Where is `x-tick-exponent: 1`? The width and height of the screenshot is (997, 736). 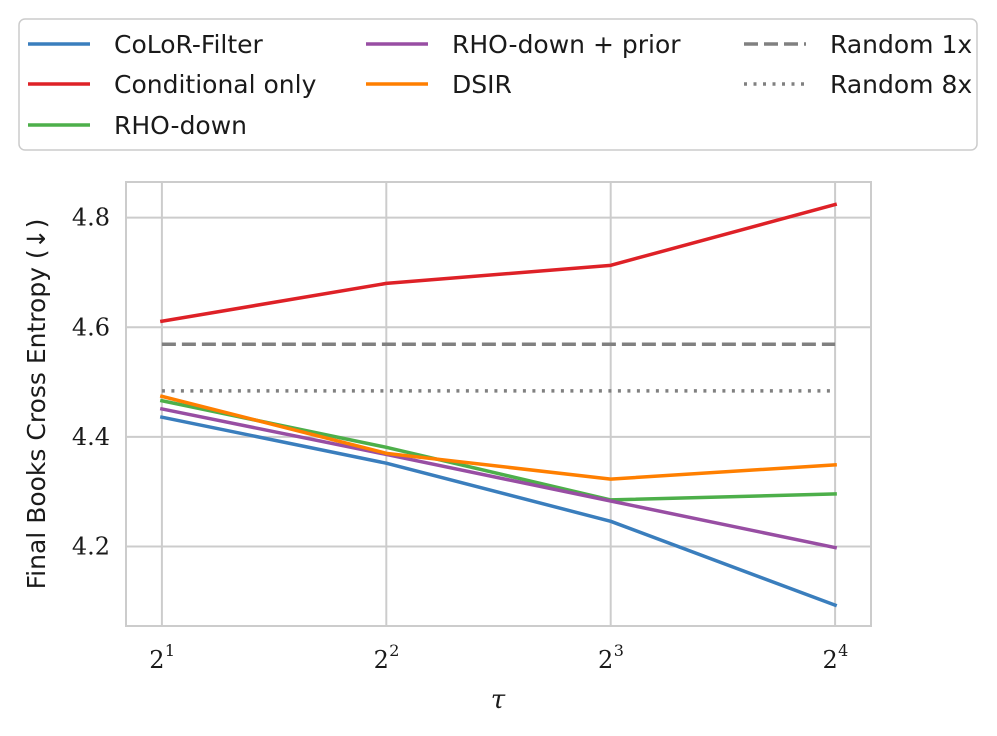
x-tick-exponent: 1 is located at coordinates (170, 650).